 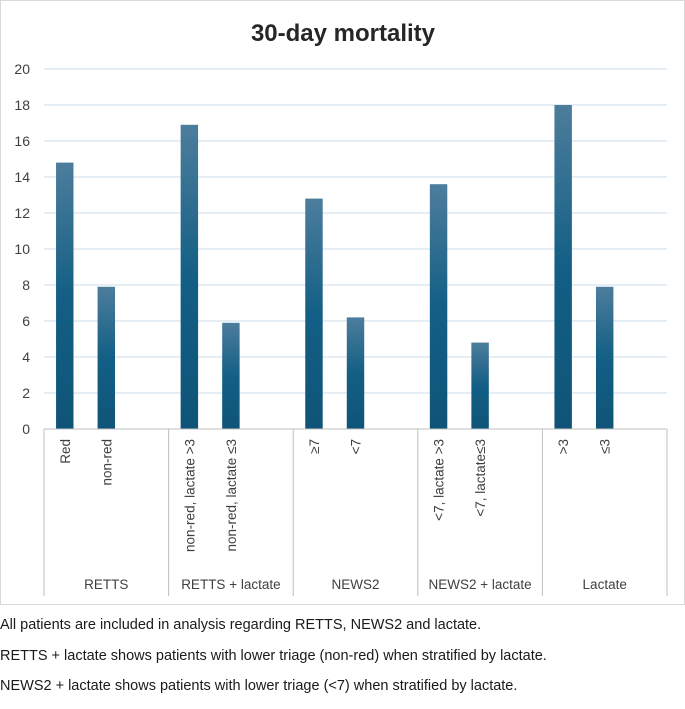 What do you see at coordinates (356, 446) in the screenshot?
I see `category-label: <7` at bounding box center [356, 446].